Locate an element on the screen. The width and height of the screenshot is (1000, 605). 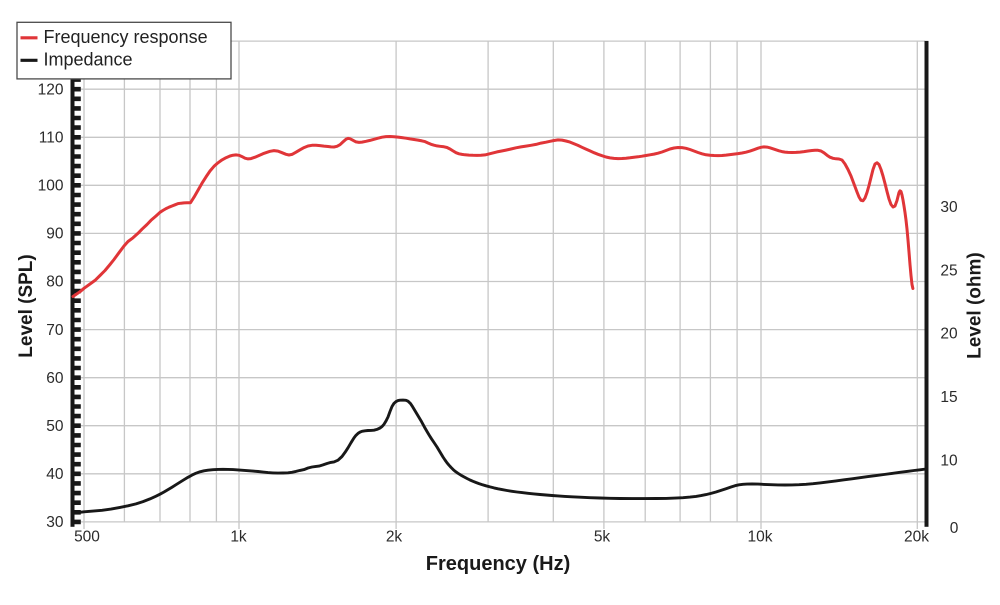
svg-text: 60 is located at coordinates (55, 378).